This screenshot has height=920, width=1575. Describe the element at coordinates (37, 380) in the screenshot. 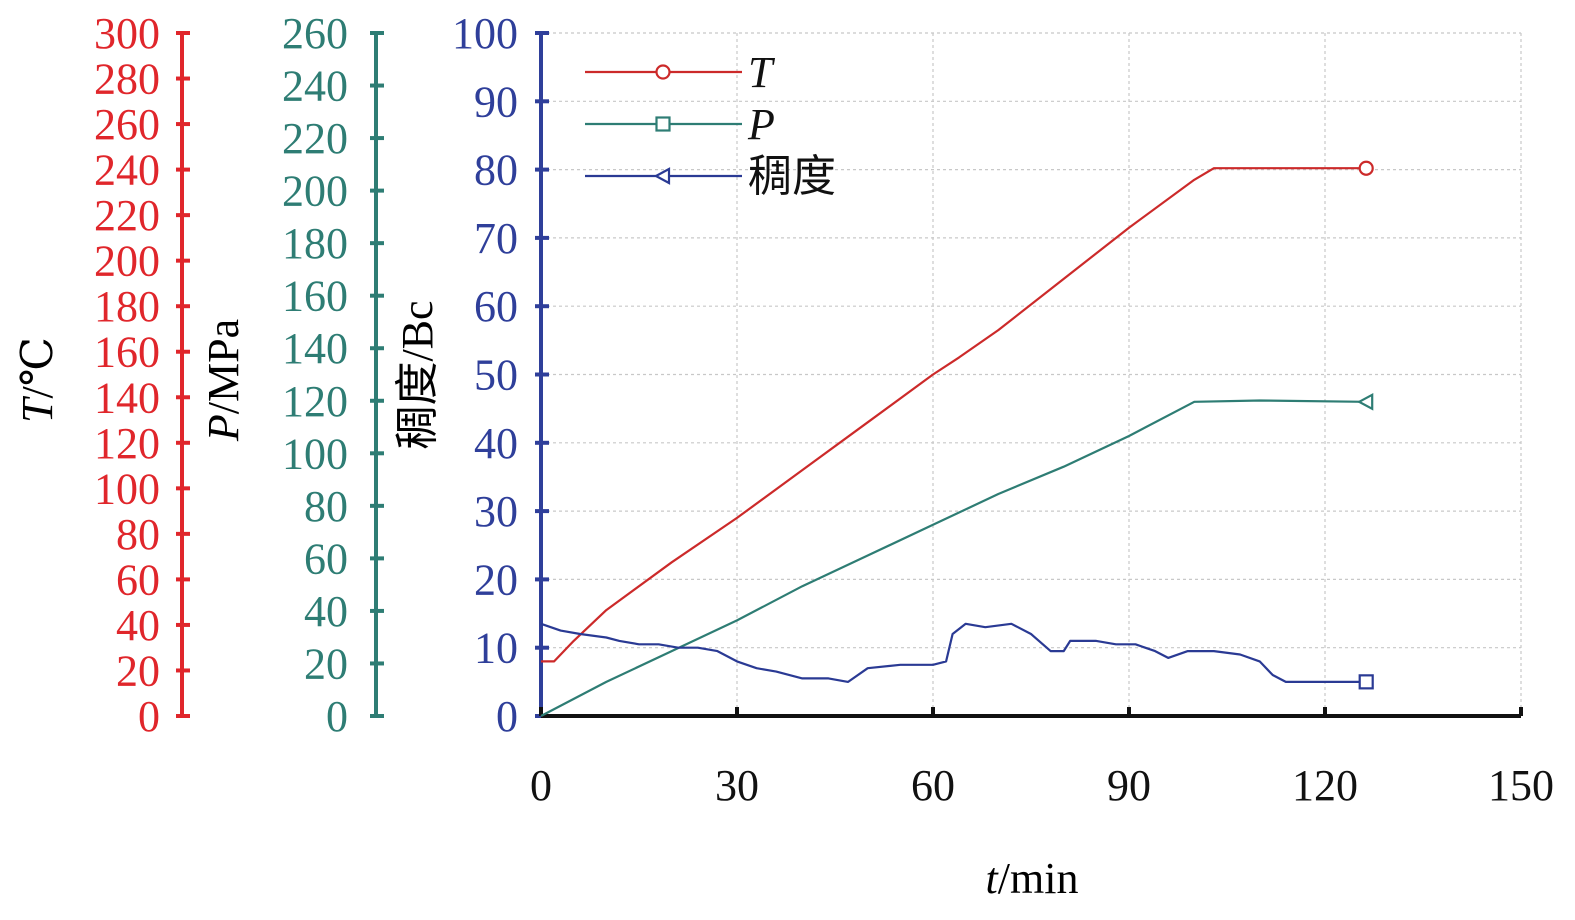

I see `t-axis-title: T/℃` at that location.